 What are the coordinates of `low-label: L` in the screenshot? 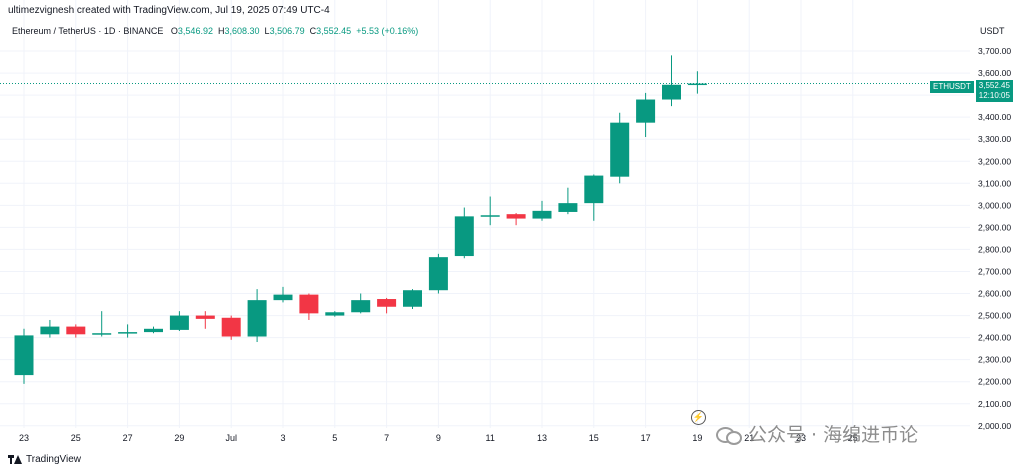 It's located at (267, 31).